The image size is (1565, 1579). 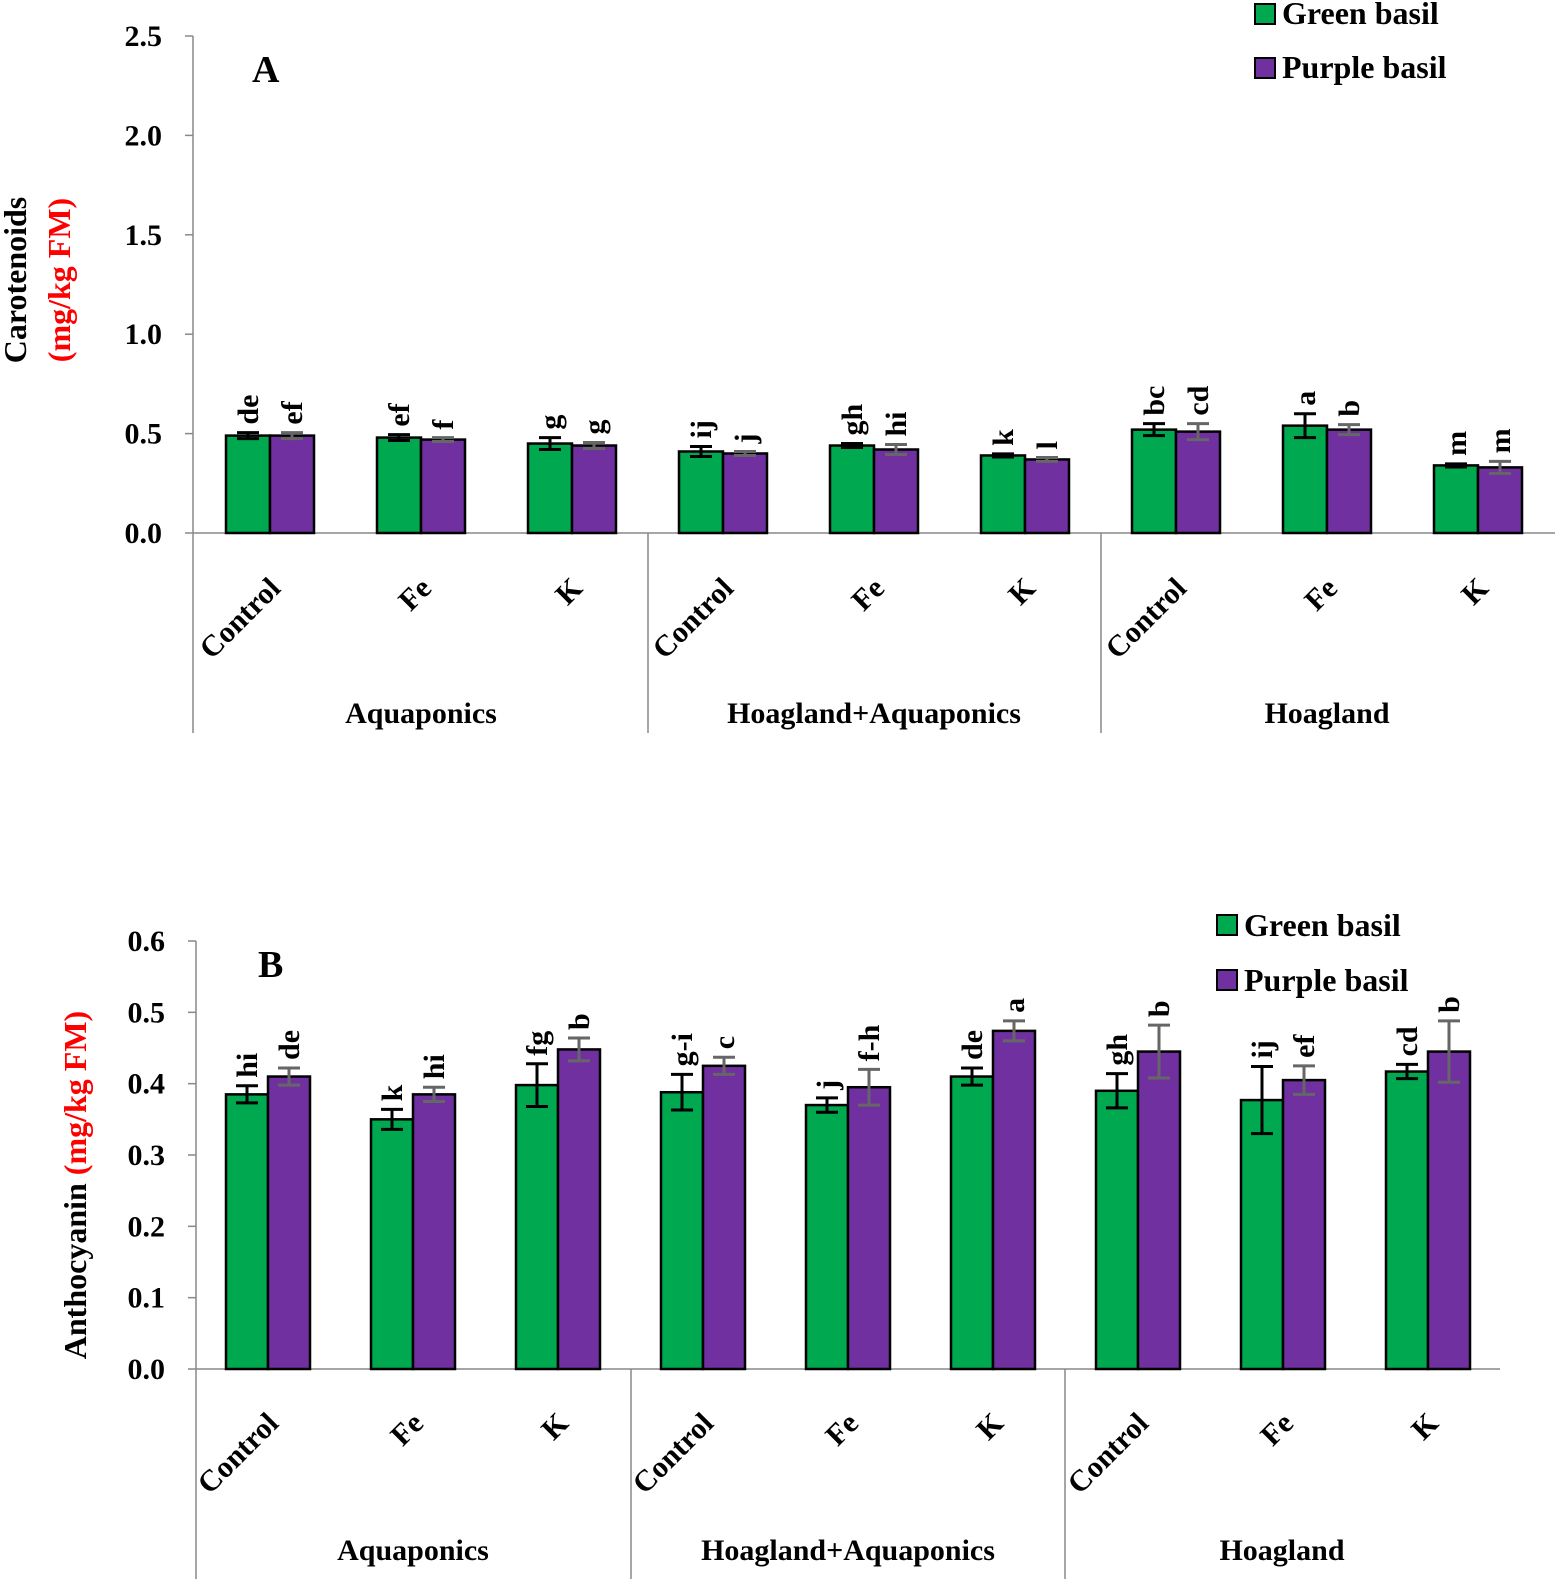 What do you see at coordinates (1456, 443) in the screenshot?
I see `significance-letter: m` at bounding box center [1456, 443].